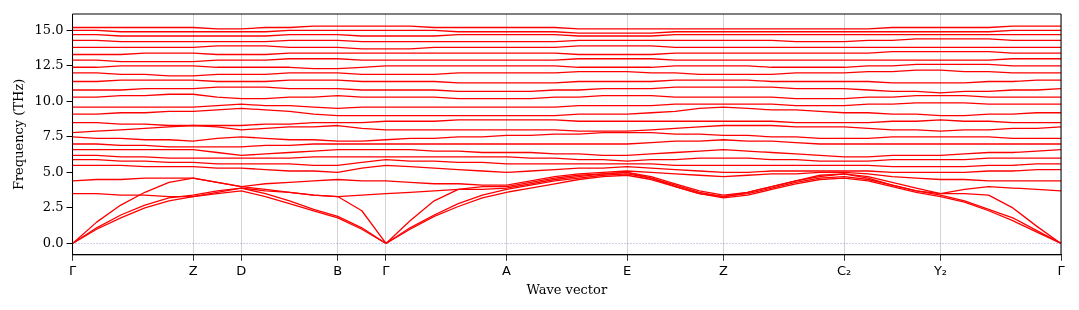  Describe the element at coordinates (53, 207) in the screenshot. I see `y-tick-label: 2.5` at that location.